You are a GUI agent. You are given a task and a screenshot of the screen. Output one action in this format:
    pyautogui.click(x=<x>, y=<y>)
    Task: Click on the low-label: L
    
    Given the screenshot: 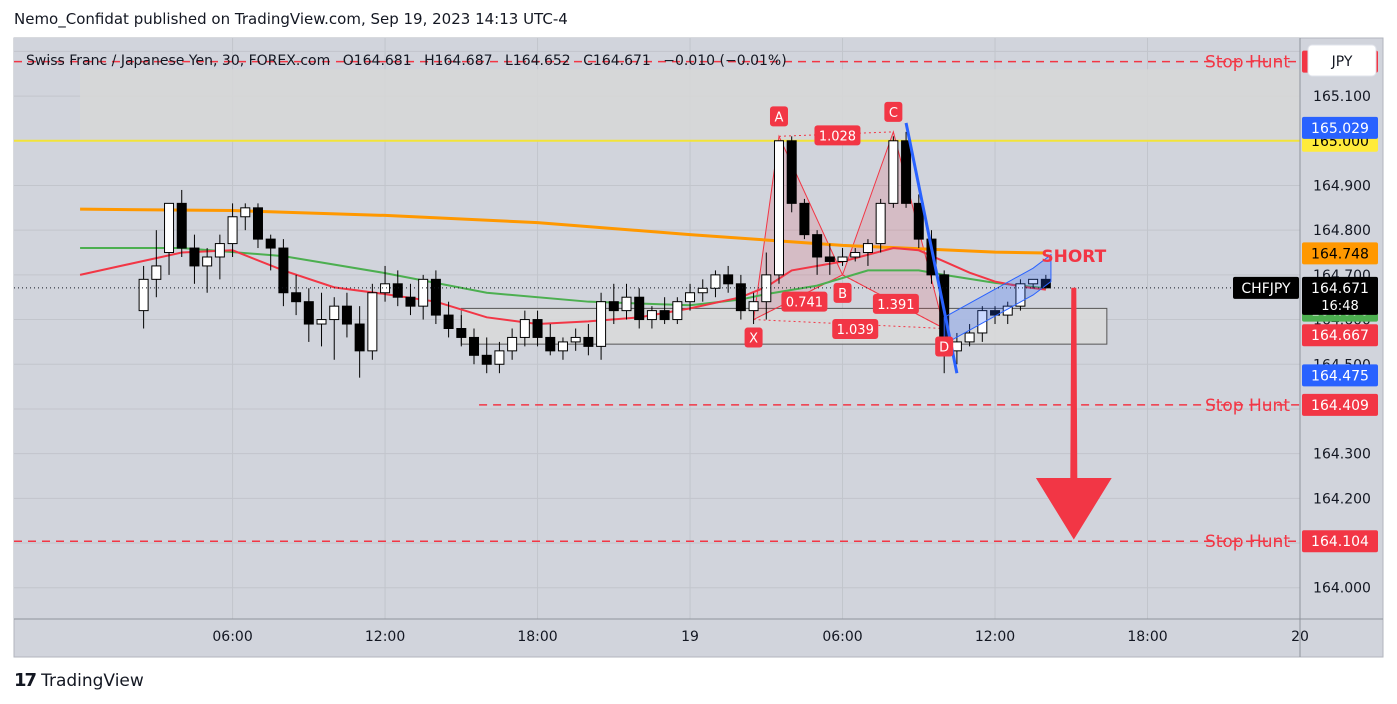 What is the action you would take?
    pyautogui.click(x=509, y=61)
    